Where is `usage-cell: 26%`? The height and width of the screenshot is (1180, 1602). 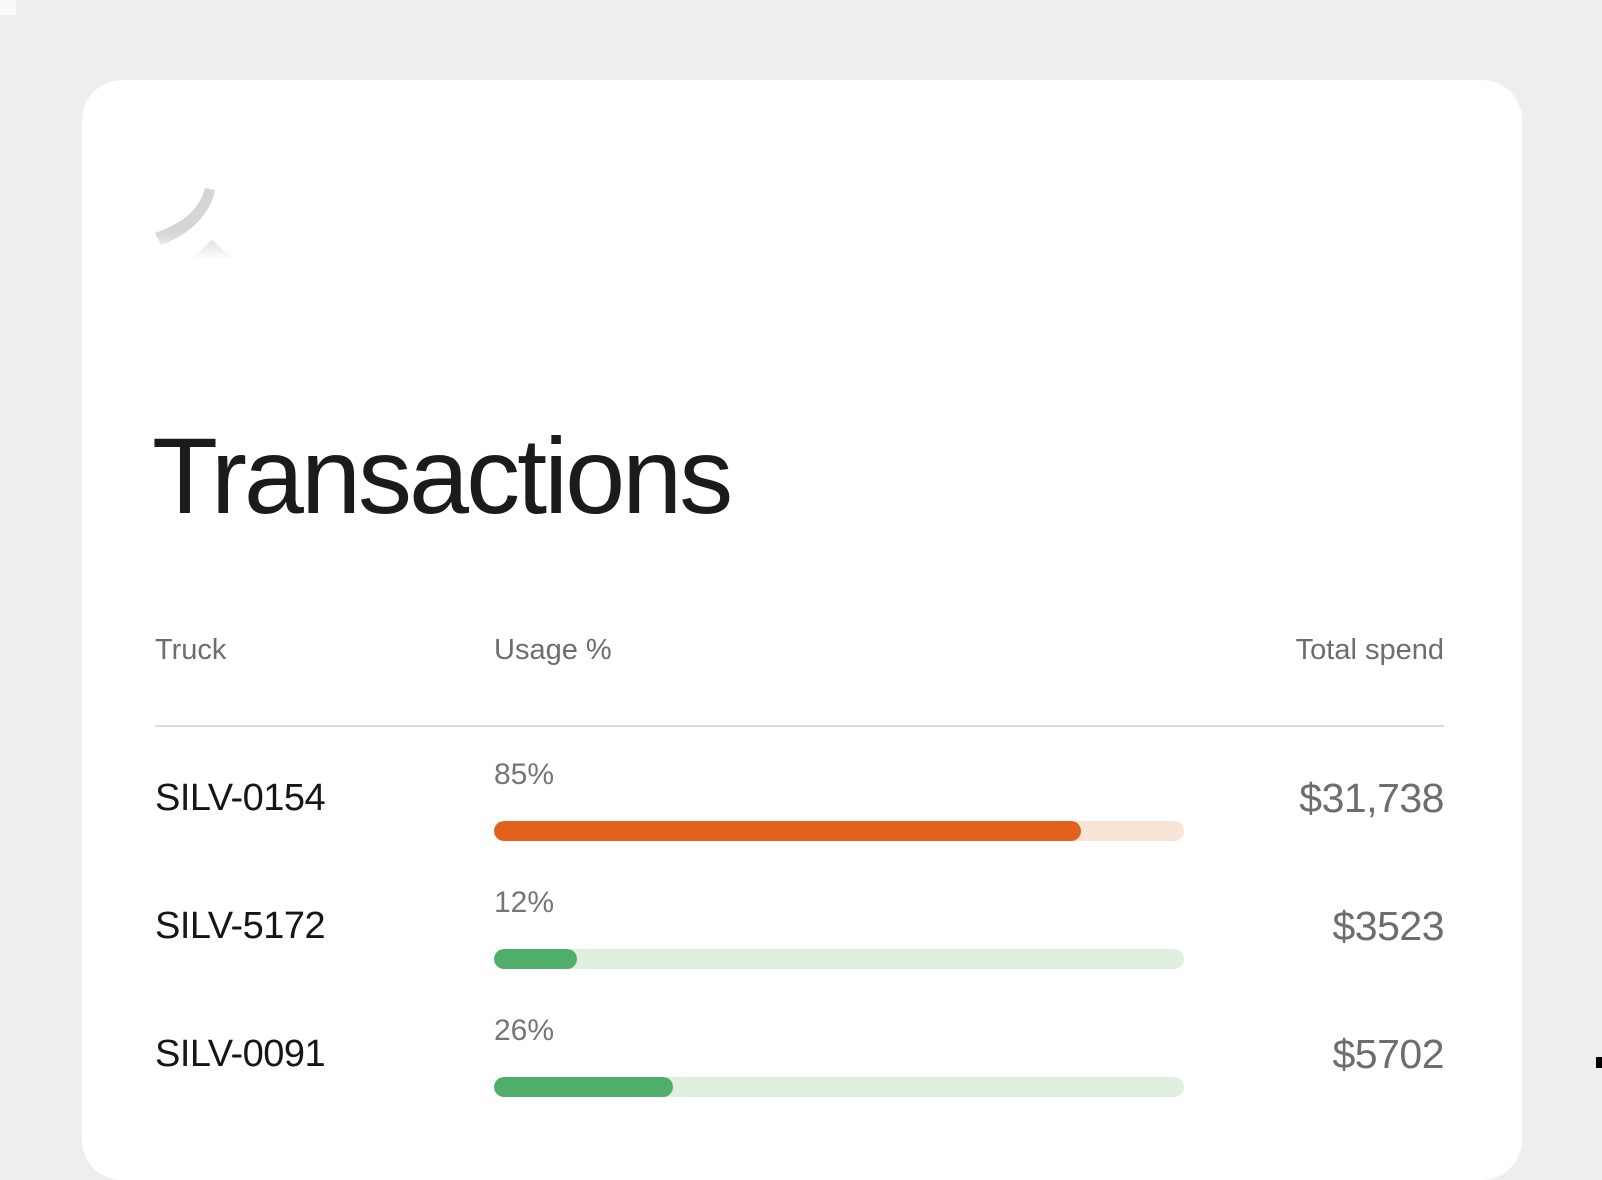
usage-cell: 26% is located at coordinates (839, 1040).